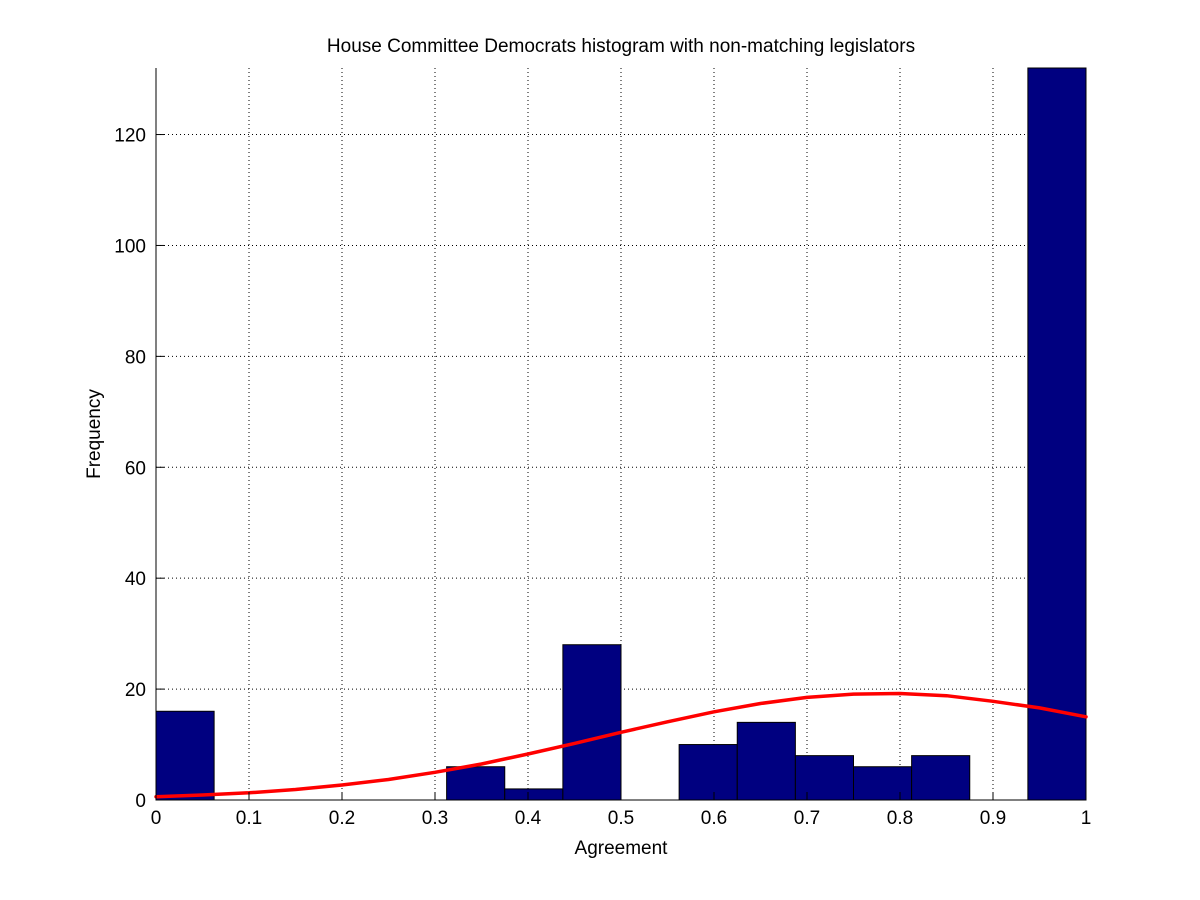  I want to click on y-tick-label: 60, so click(135, 468).